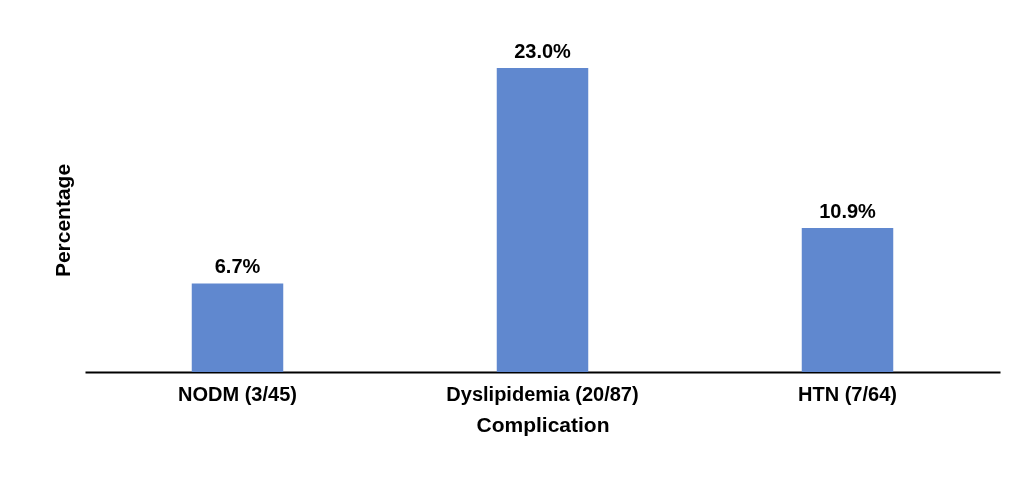  Describe the element at coordinates (237, 393) in the screenshot. I see `x-tick-label: NODM (3/45)` at that location.